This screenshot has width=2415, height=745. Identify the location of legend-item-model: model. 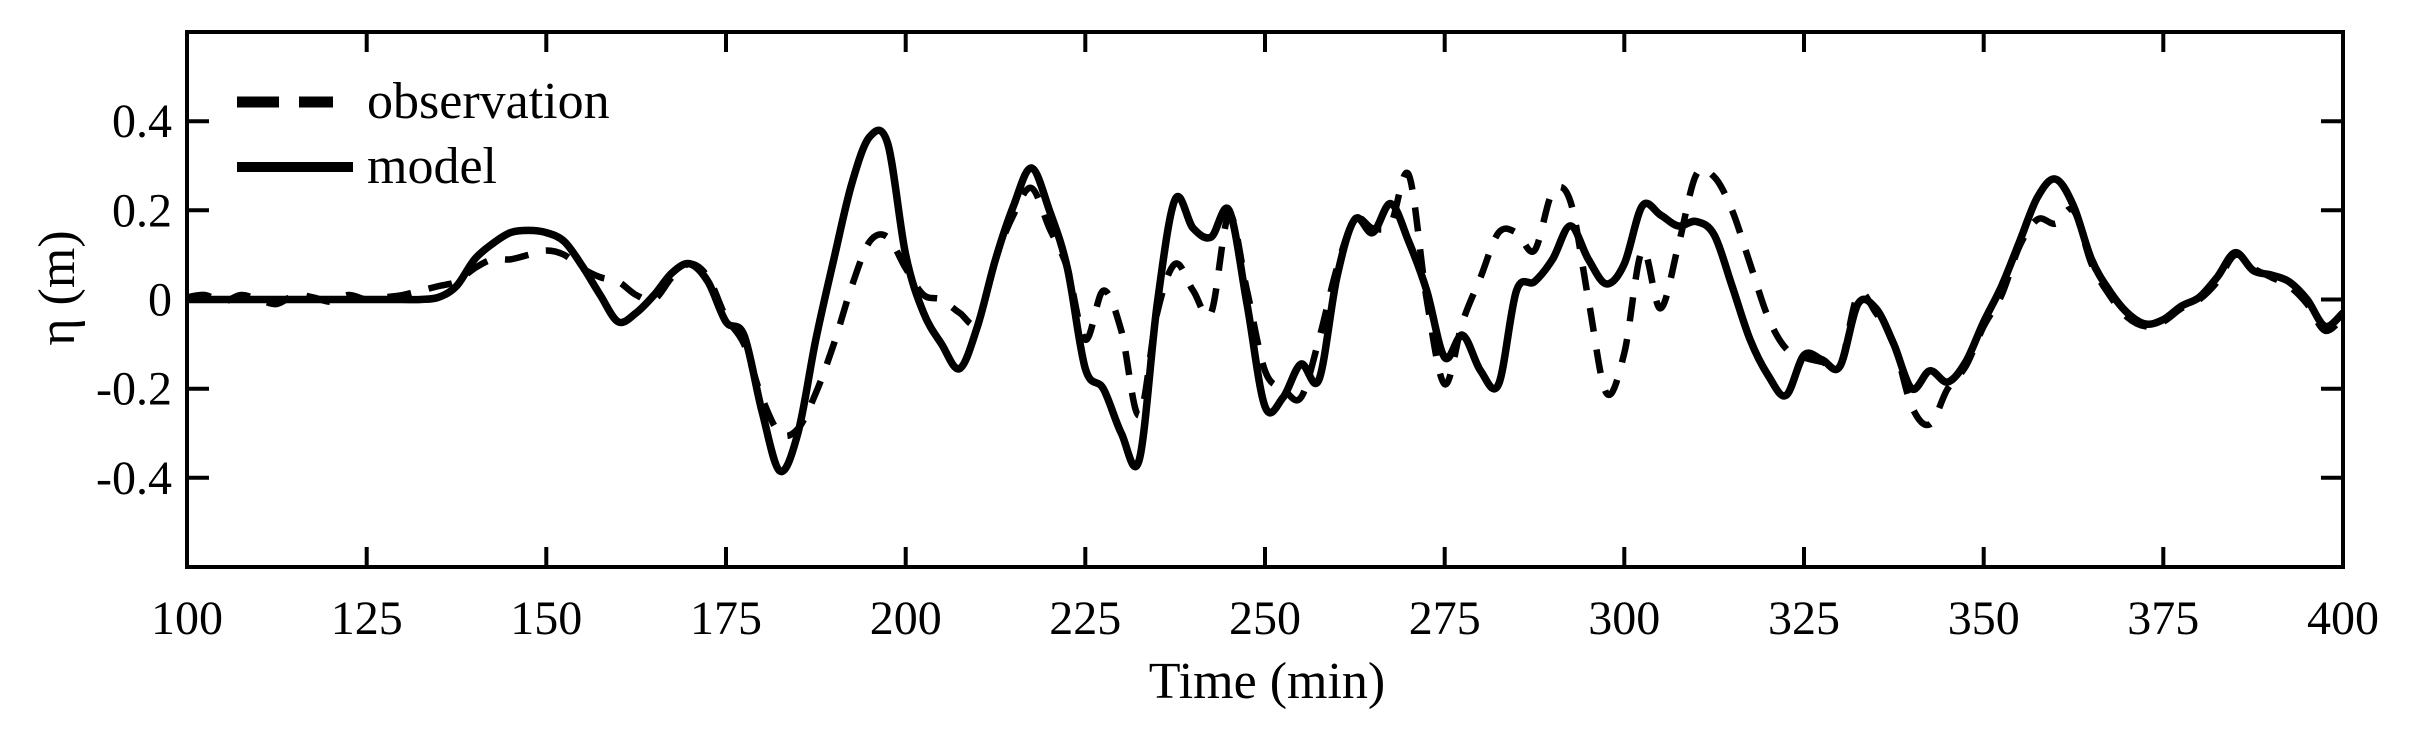
(366, 167).